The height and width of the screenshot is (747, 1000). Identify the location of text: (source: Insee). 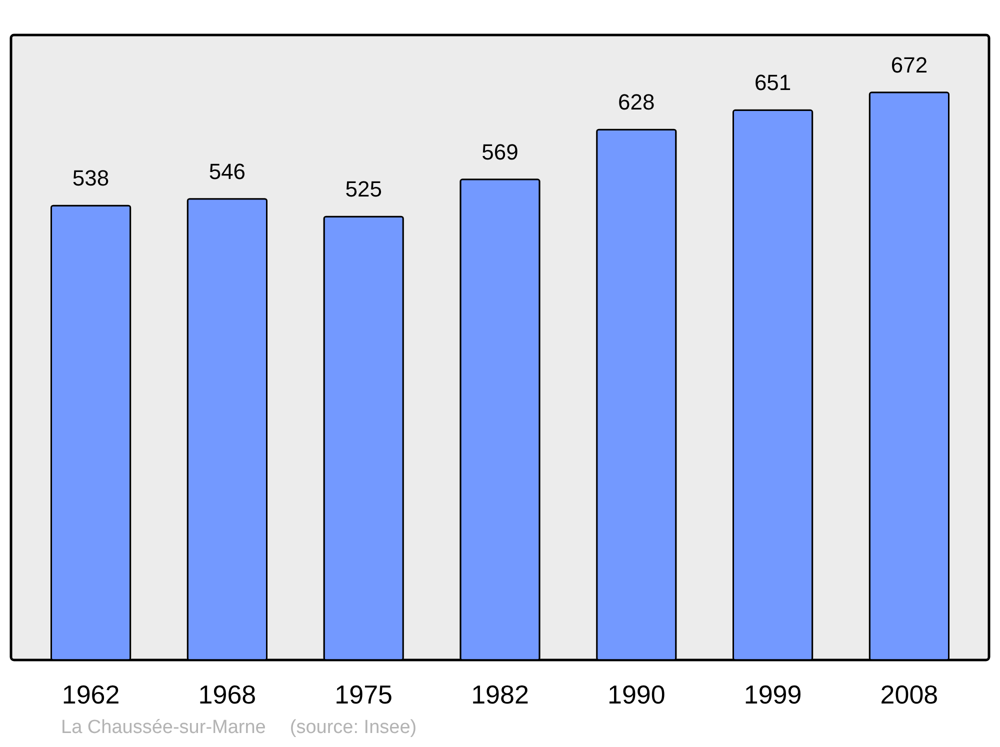
(353, 727).